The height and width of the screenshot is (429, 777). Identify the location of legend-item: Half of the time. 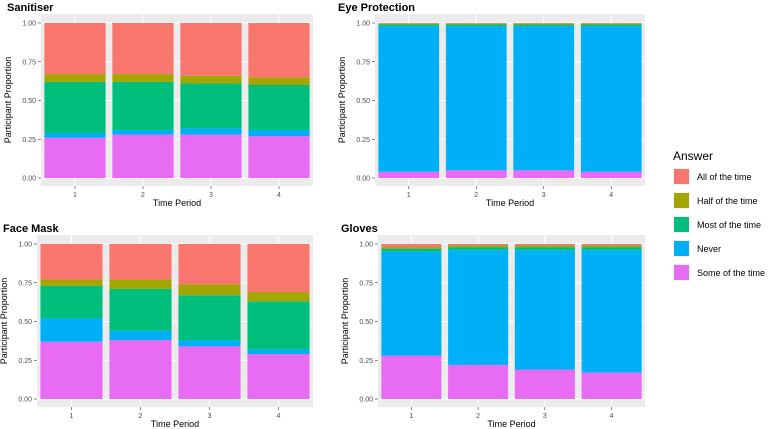
(715, 200).